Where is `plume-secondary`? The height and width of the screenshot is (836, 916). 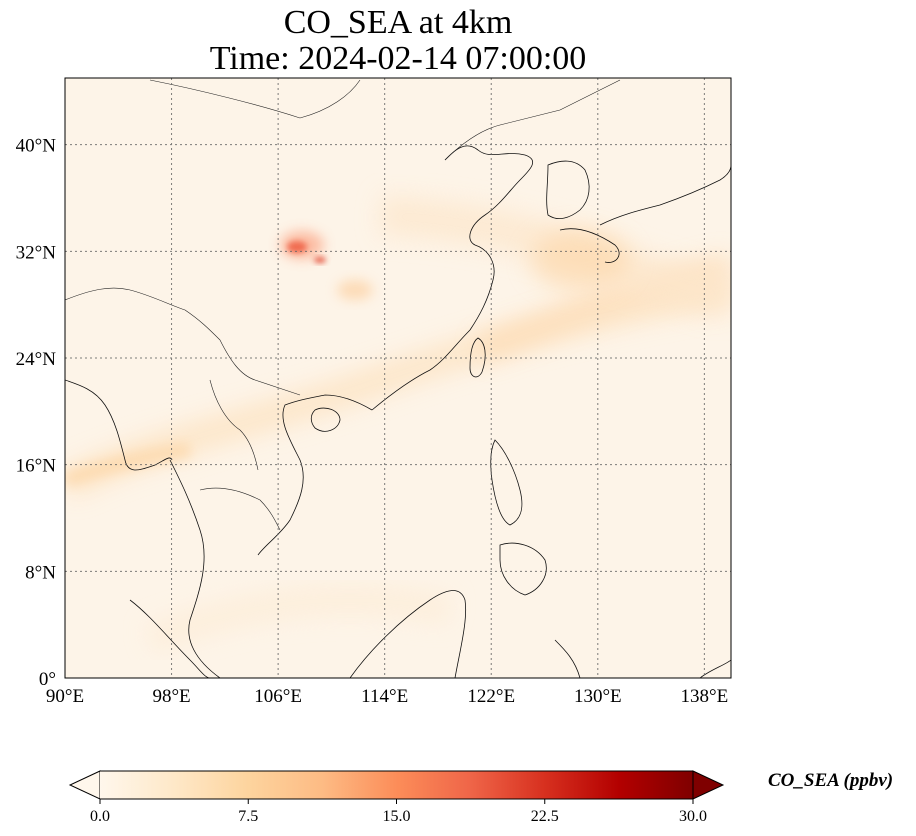
plume-secondary is located at coordinates (355, 290).